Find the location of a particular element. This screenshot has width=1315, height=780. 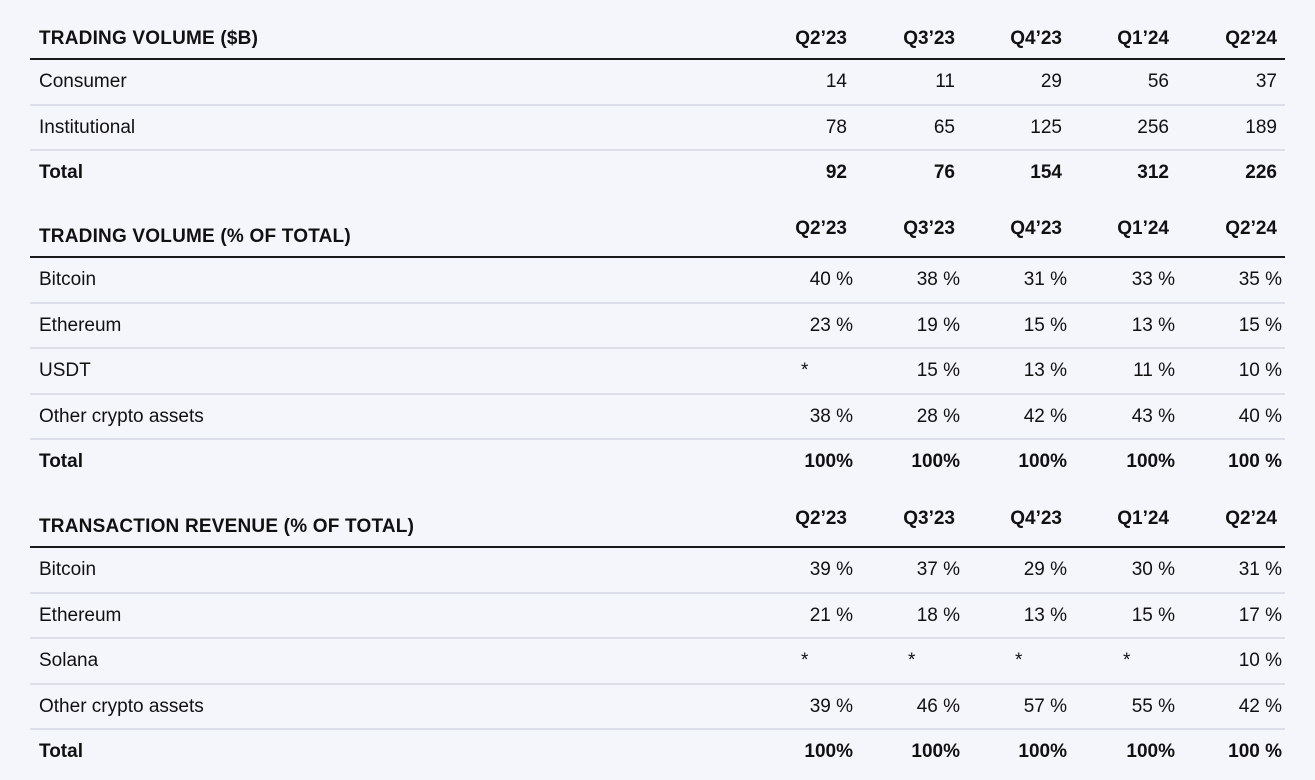

table-cell: 226 is located at coordinates (1261, 172).